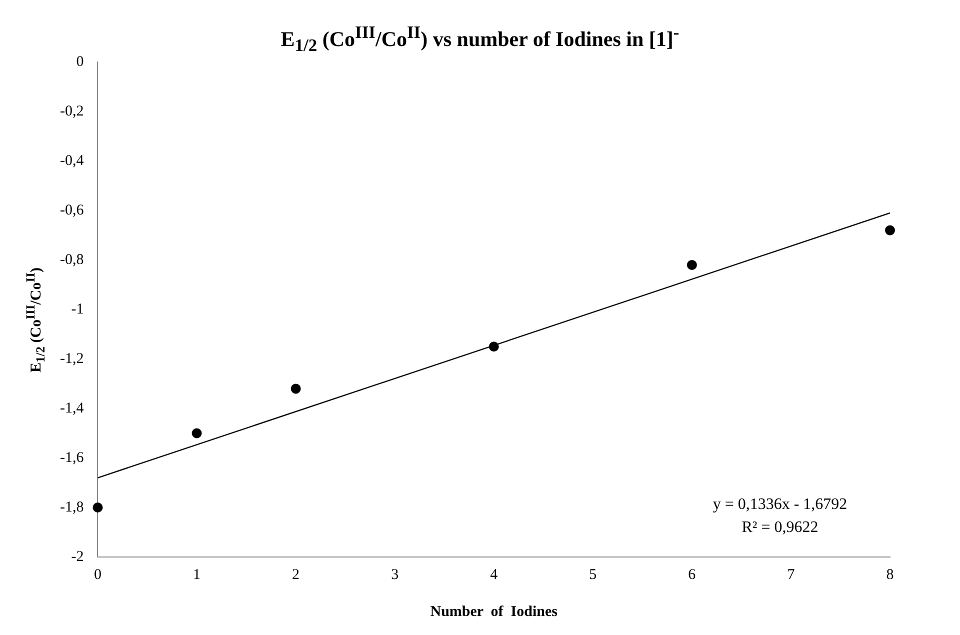  I want to click on x-tick-label: 0, so click(98, 574).